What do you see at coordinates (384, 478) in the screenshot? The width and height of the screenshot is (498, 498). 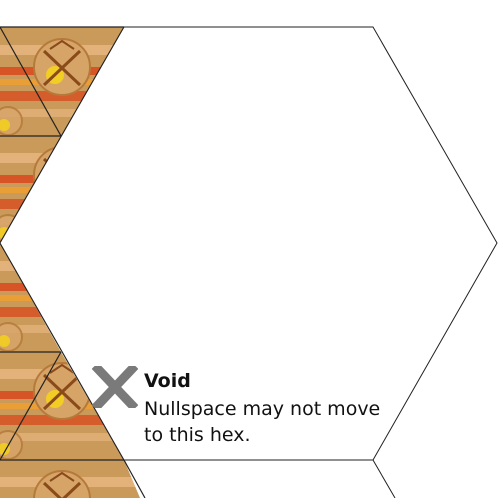 I see `hex-edge-lower-right` at bounding box center [384, 478].